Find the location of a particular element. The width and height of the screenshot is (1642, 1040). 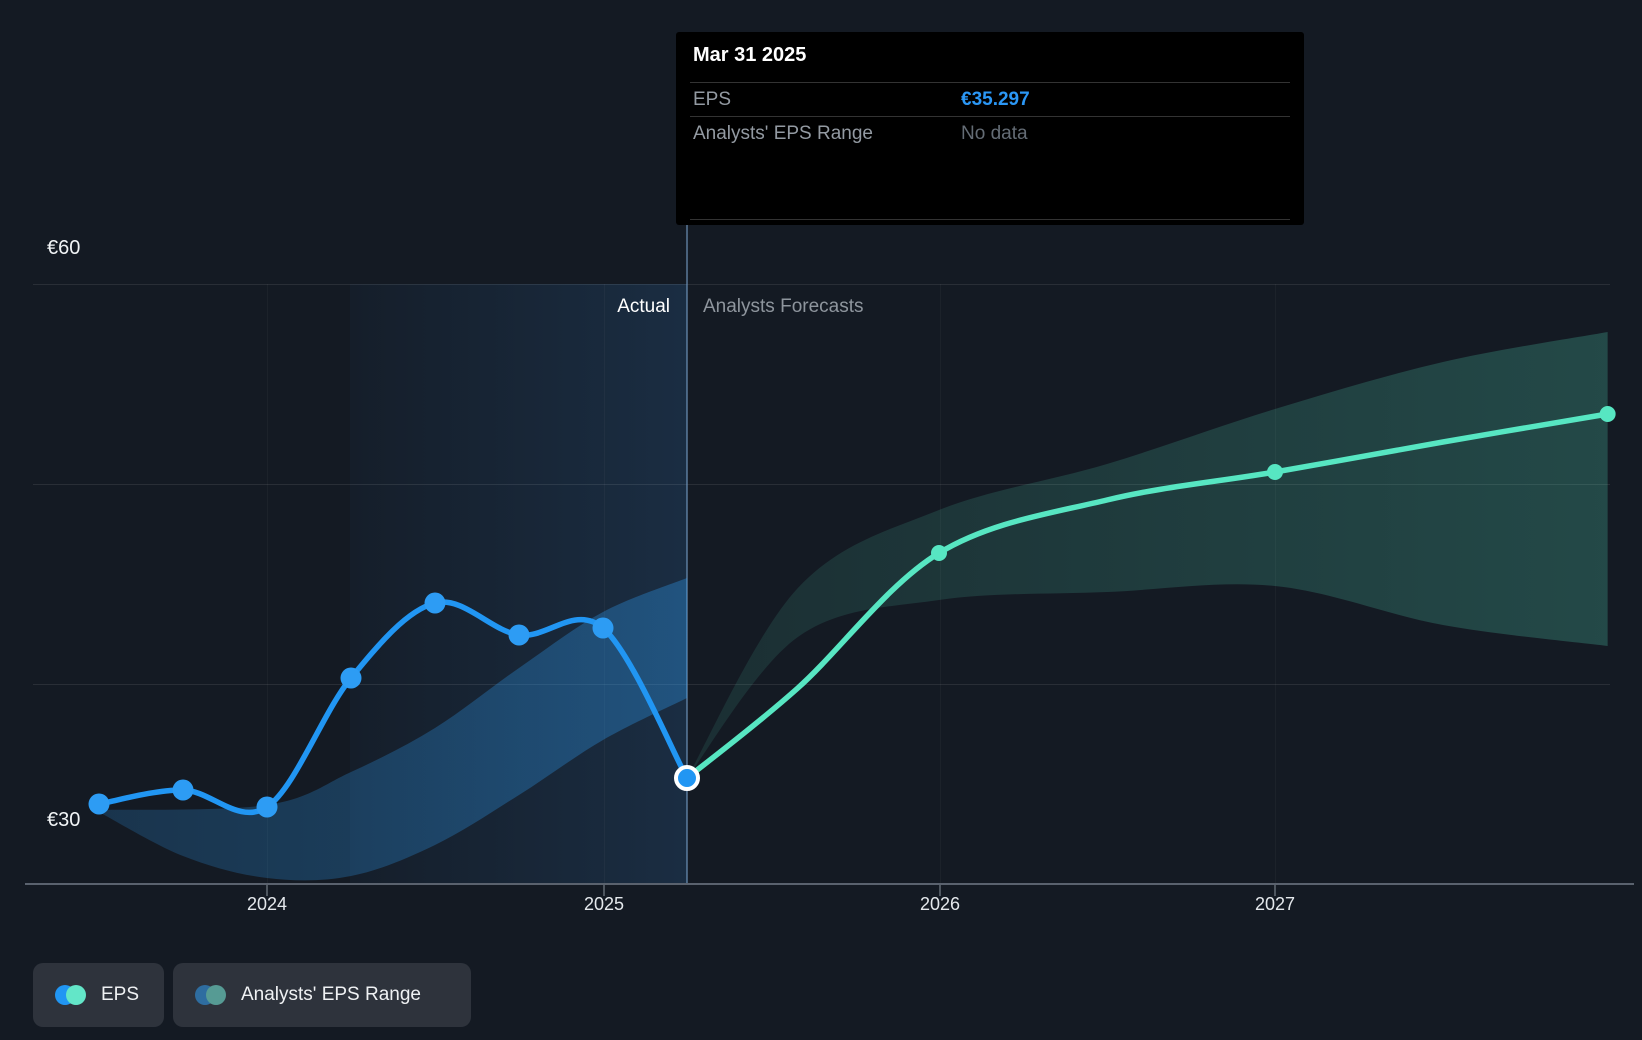

tick-mark-2026 is located at coordinates (940, 890).